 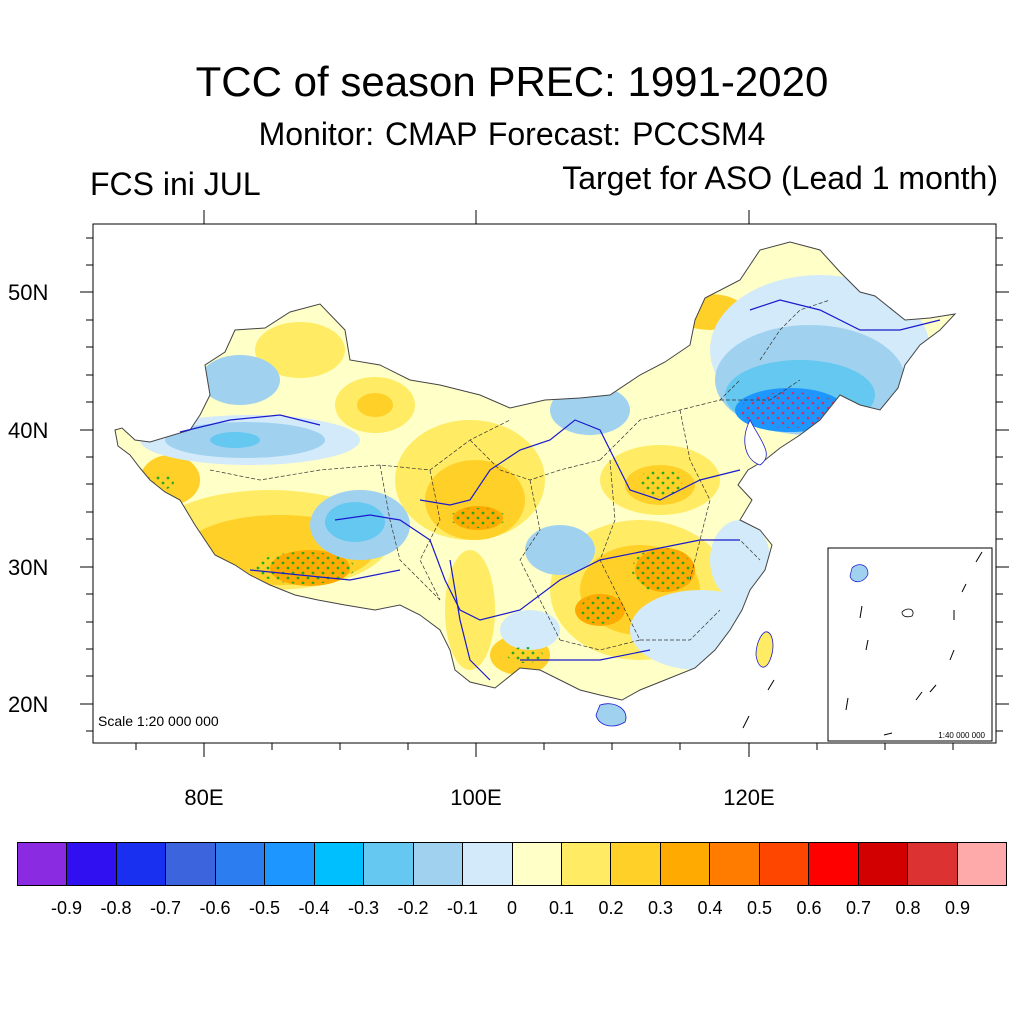 I want to click on colorbar-tick-label: -0.5, so click(x=264, y=908).